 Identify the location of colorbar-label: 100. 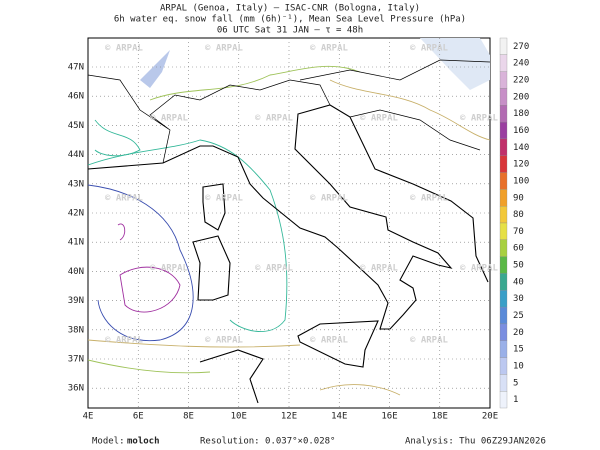
(521, 181).